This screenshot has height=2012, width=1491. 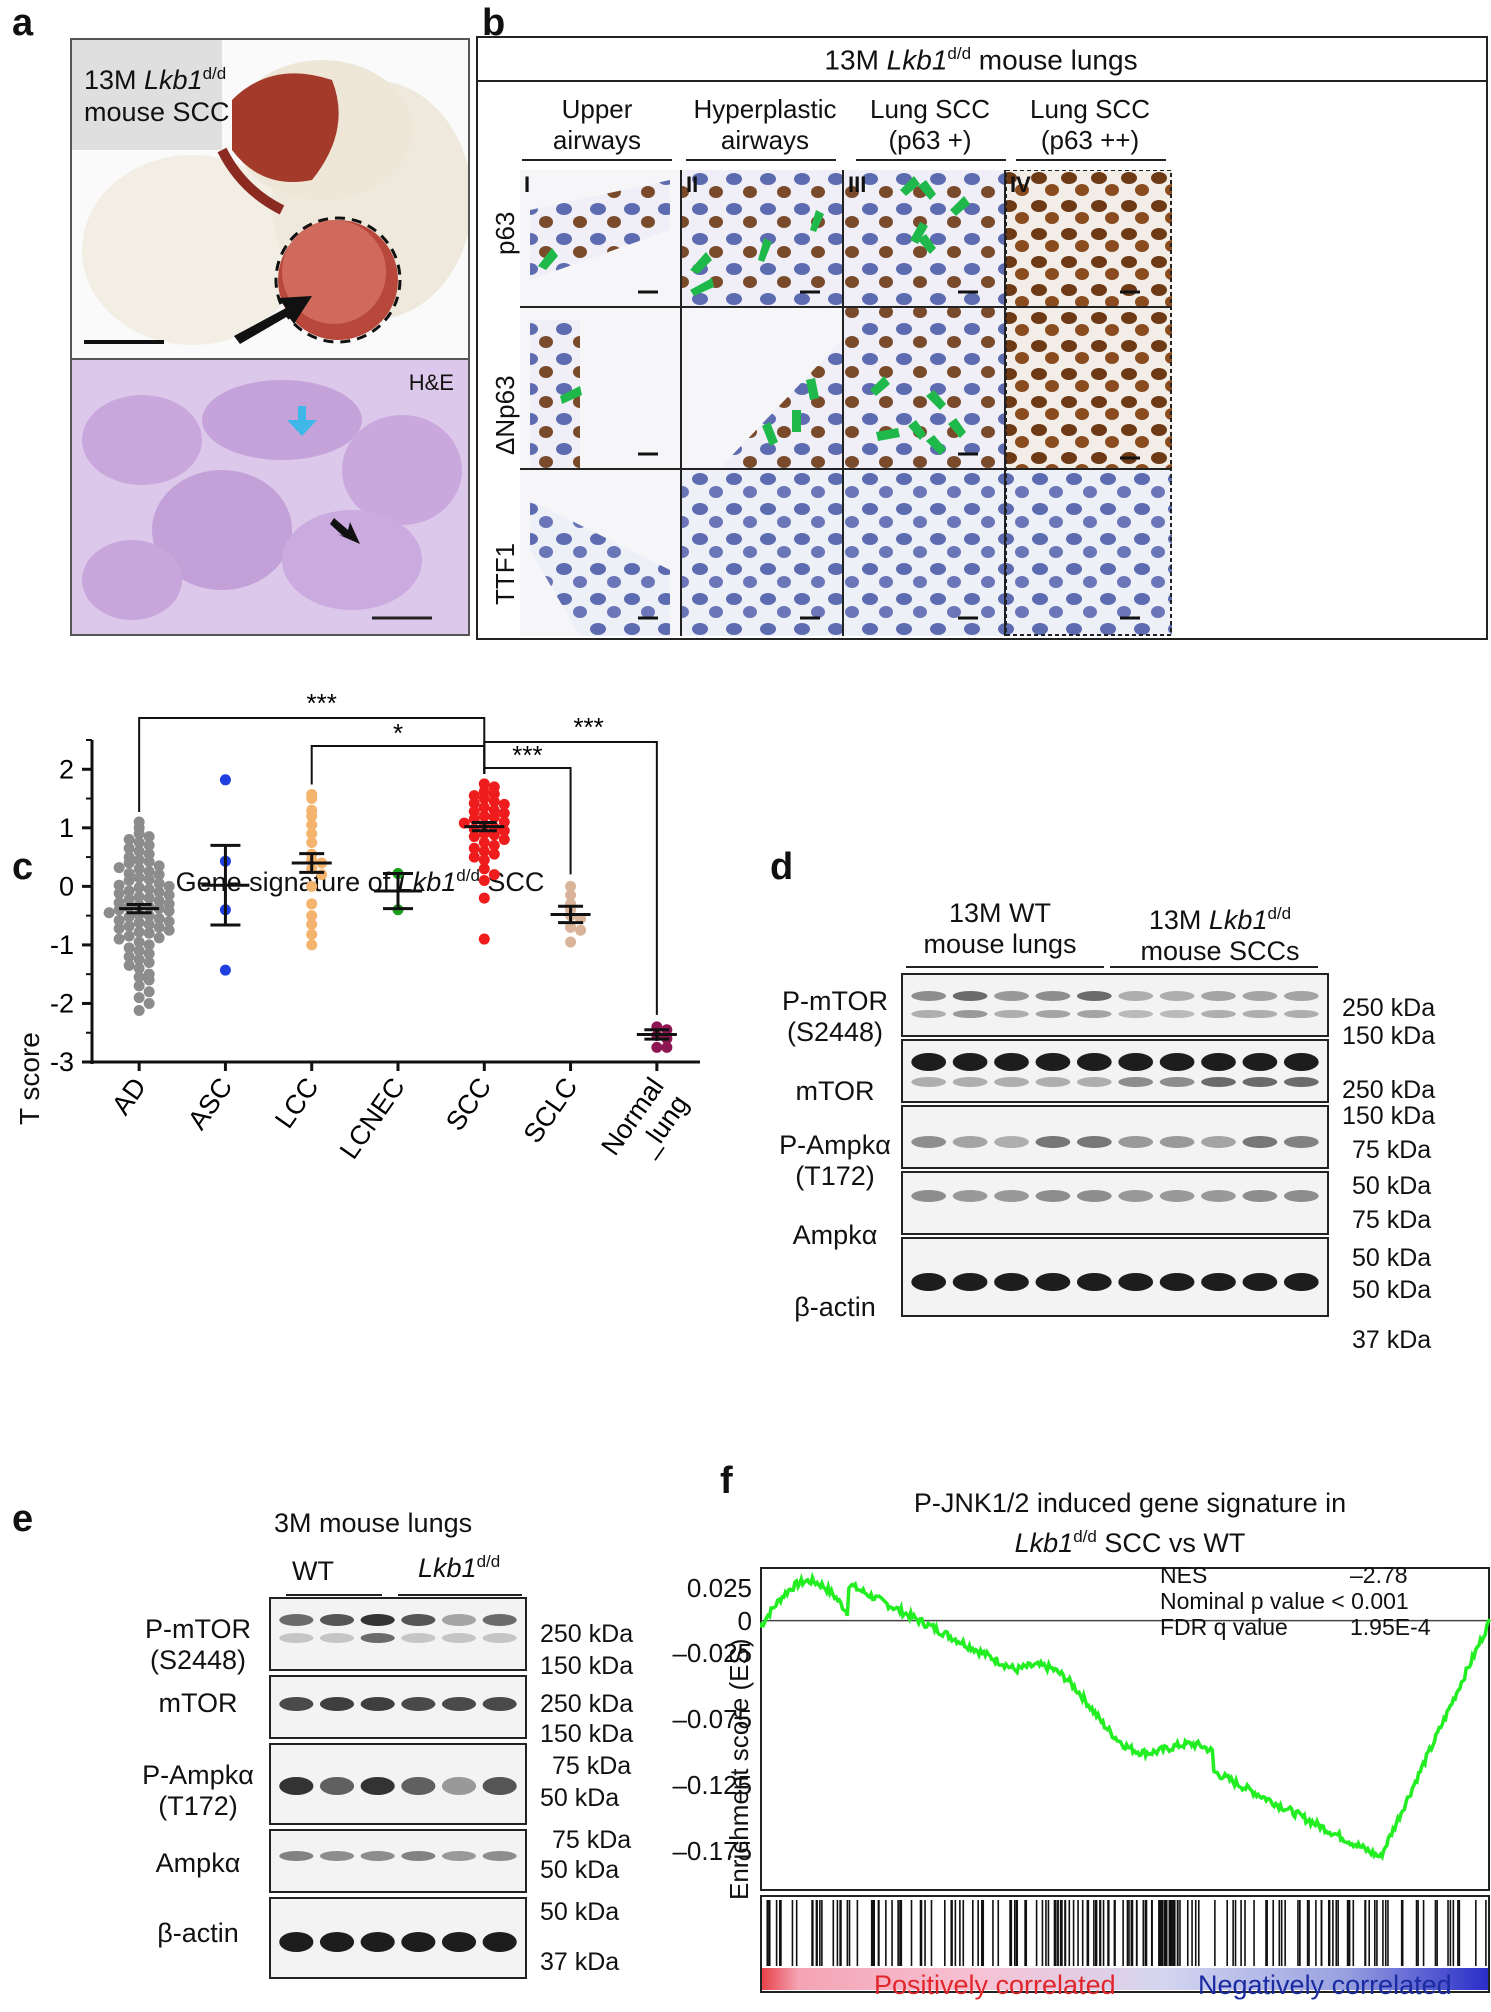 What do you see at coordinates (494, 23) in the screenshot?
I see `panel-label-b: b` at bounding box center [494, 23].